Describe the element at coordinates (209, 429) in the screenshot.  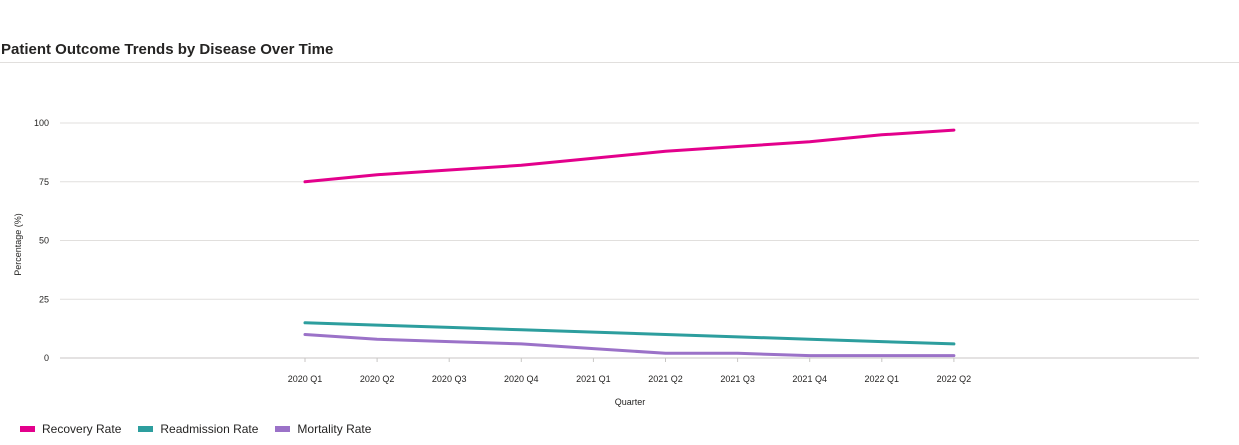
I see `legend-label: Readmission Rate` at that location.